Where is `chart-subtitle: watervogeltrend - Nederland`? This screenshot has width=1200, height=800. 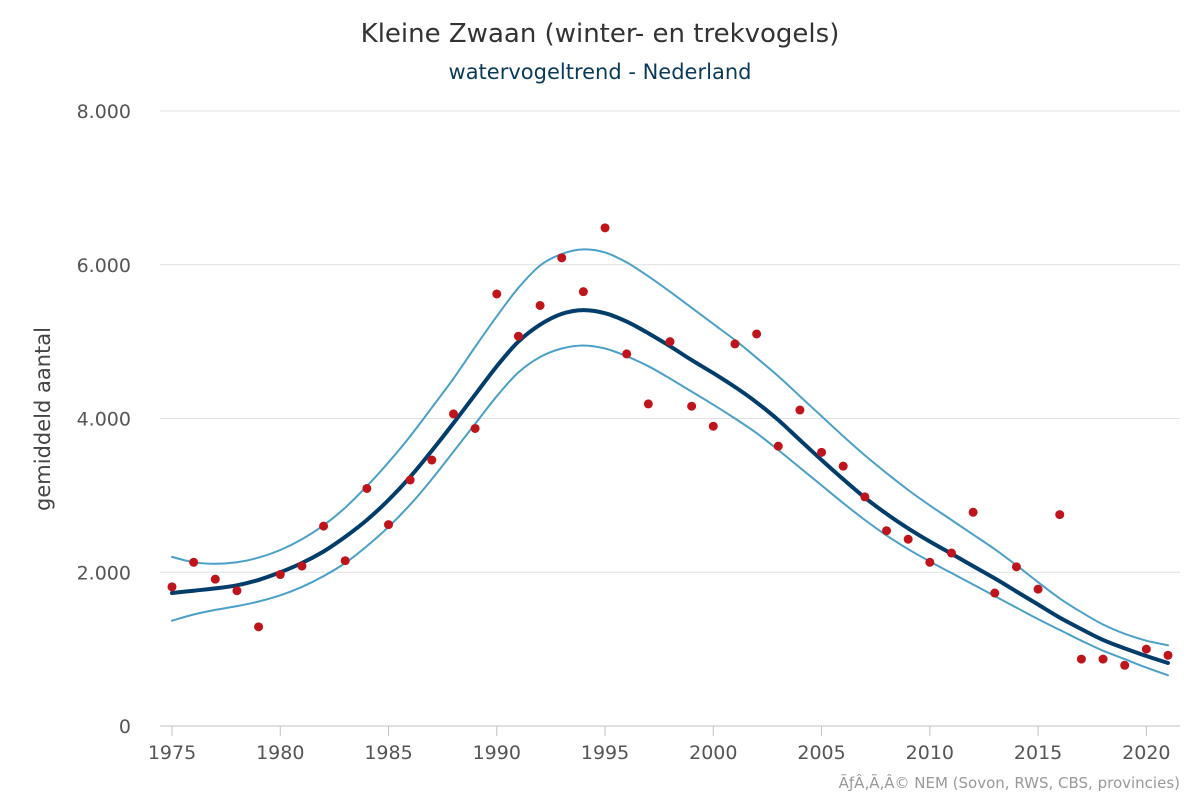 chart-subtitle: watervogeltrend - Nederland is located at coordinates (600, 72).